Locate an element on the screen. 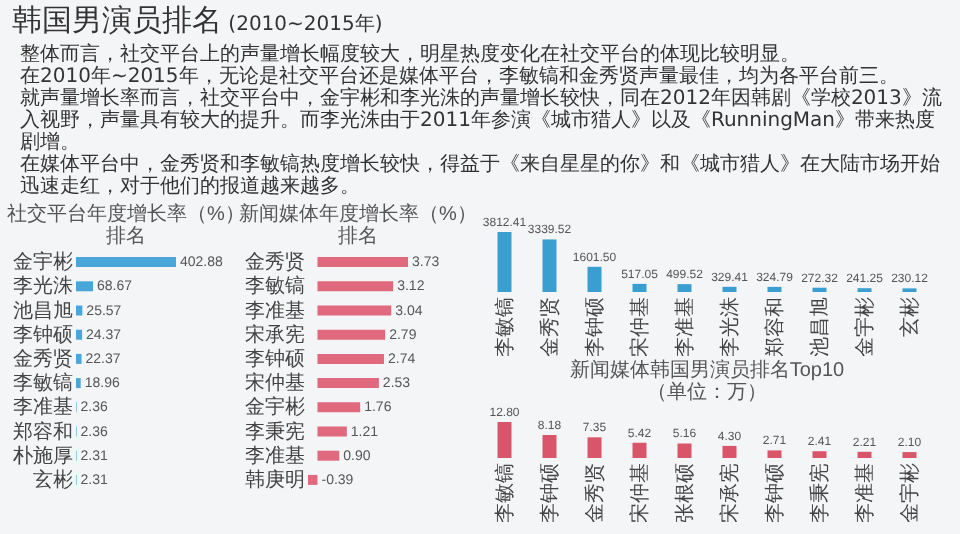 This screenshot has height=534, width=960. y-tick-label: 金秀贤 is located at coordinates (275, 262).